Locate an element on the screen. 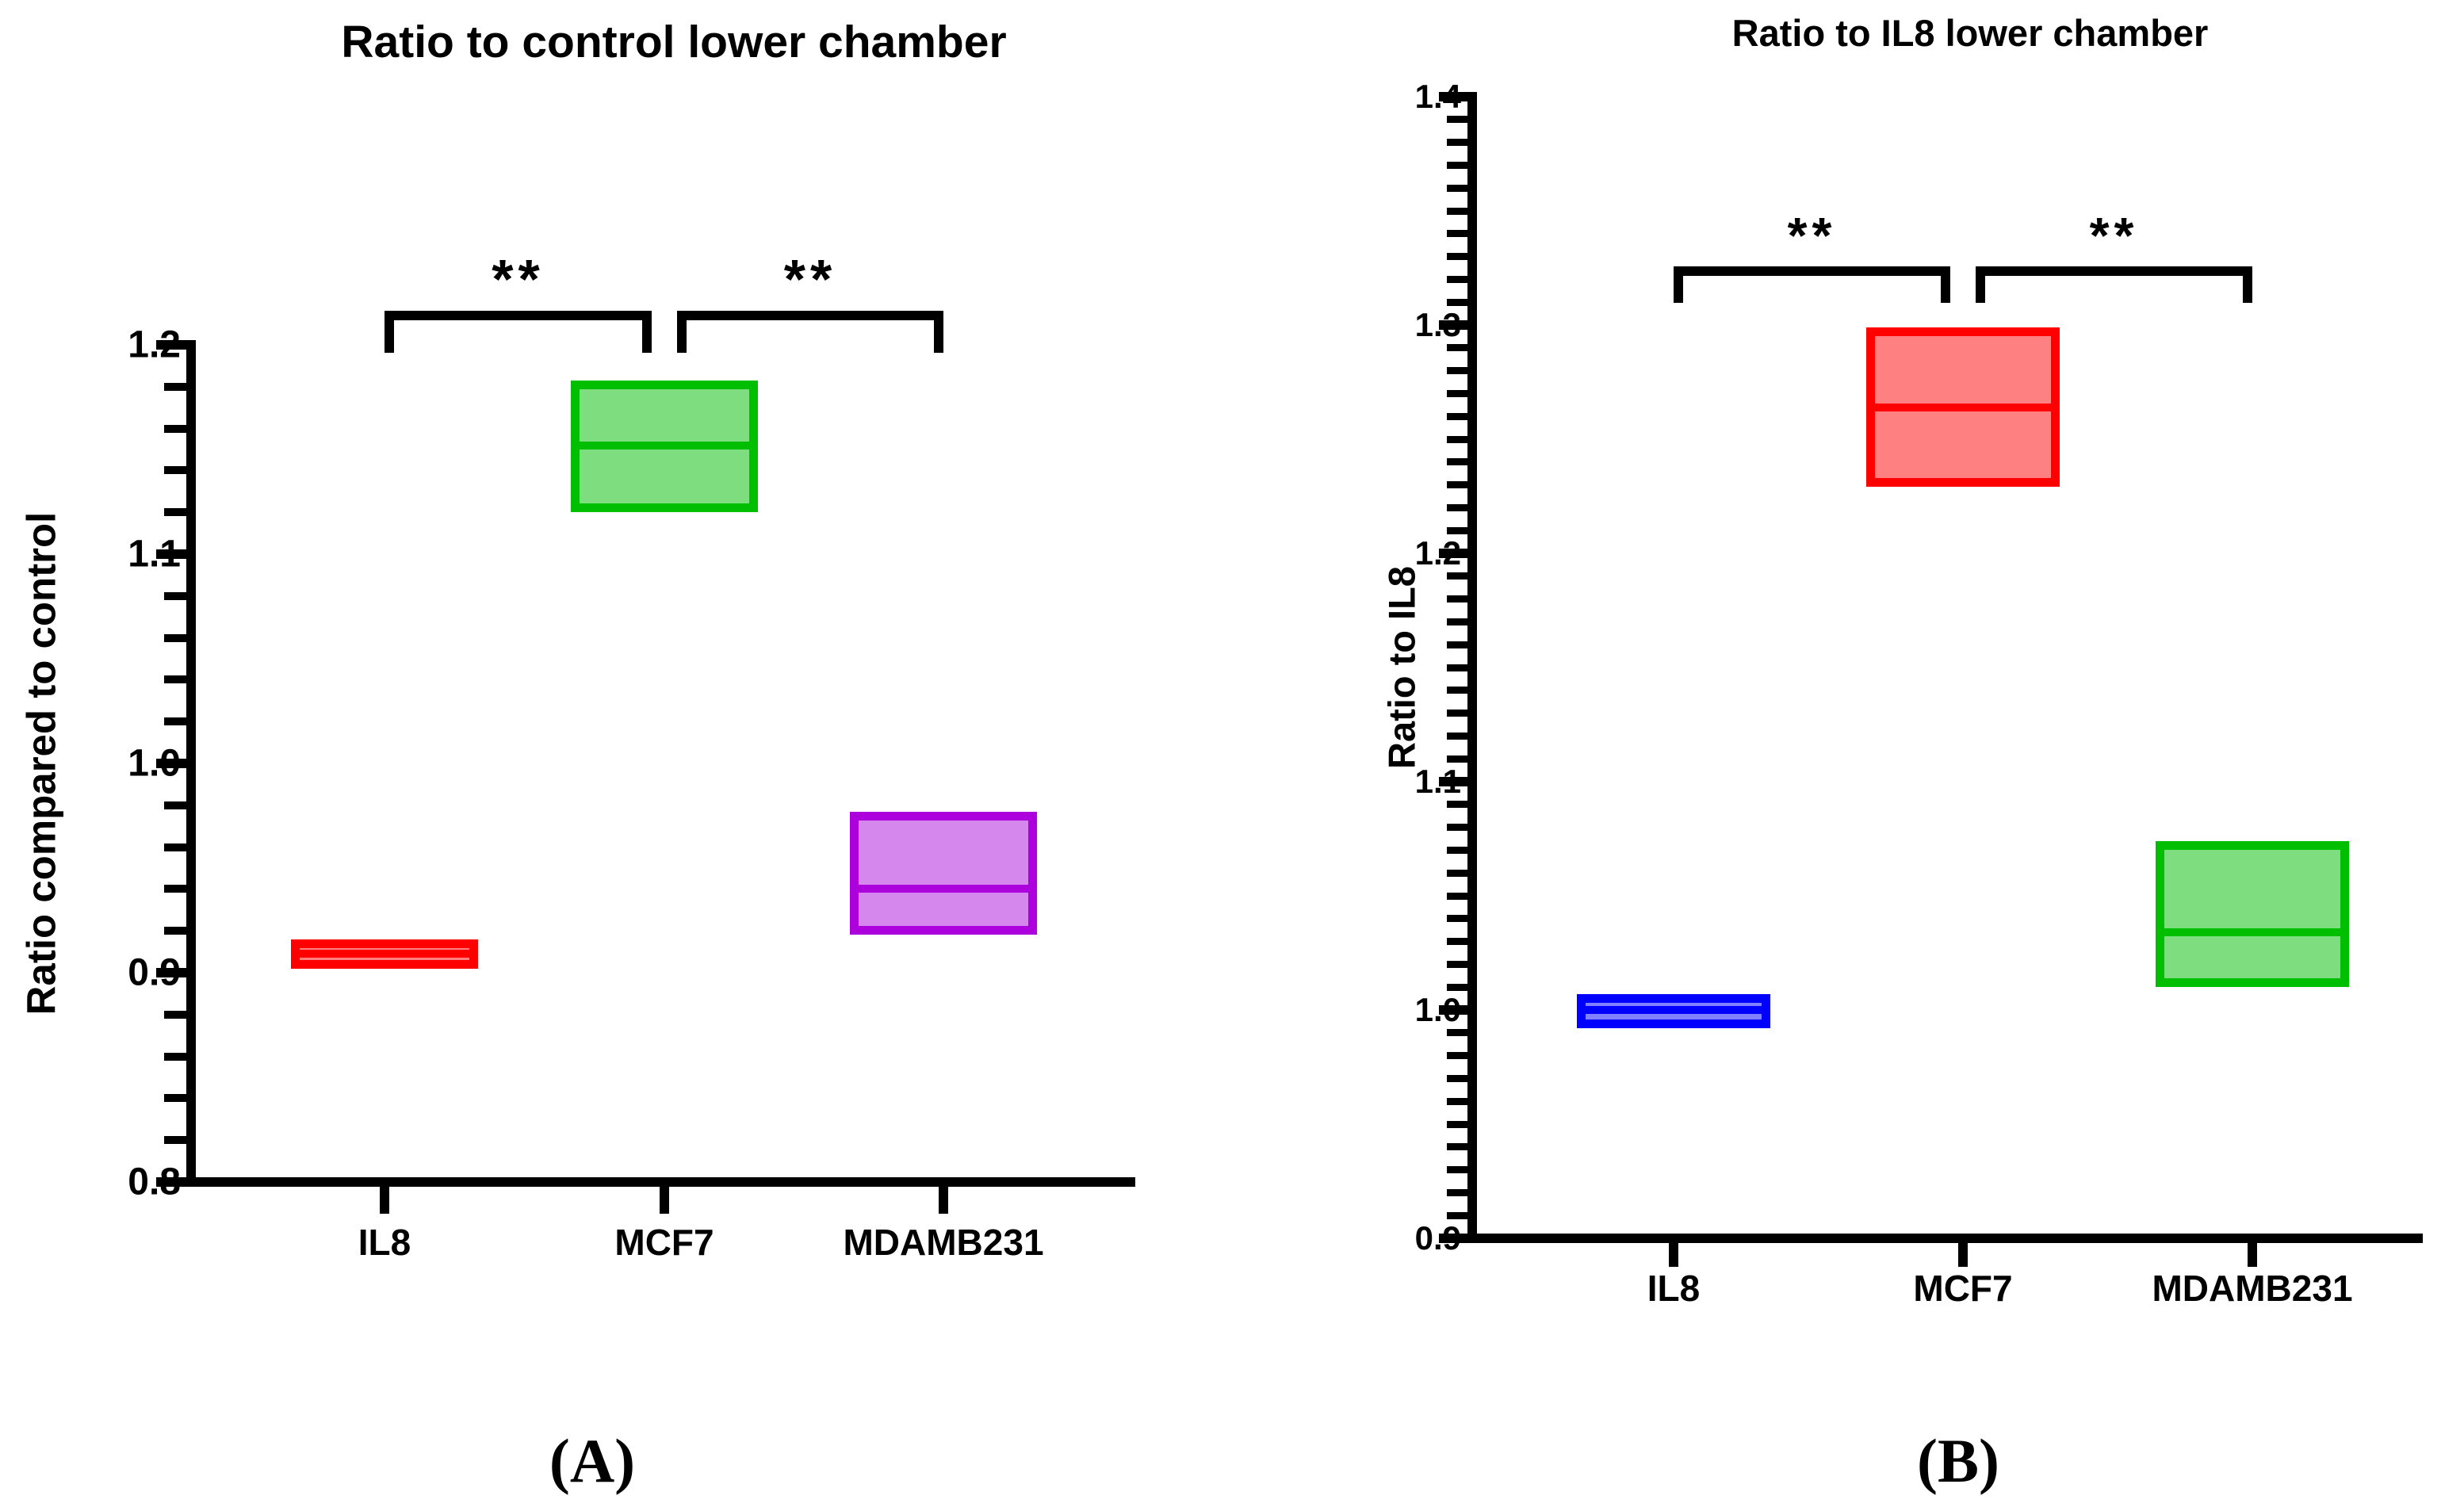 This screenshot has width=2464, height=1511. panel-b-title: Ratio to IL8 lower chamber is located at coordinates (1970, 33).